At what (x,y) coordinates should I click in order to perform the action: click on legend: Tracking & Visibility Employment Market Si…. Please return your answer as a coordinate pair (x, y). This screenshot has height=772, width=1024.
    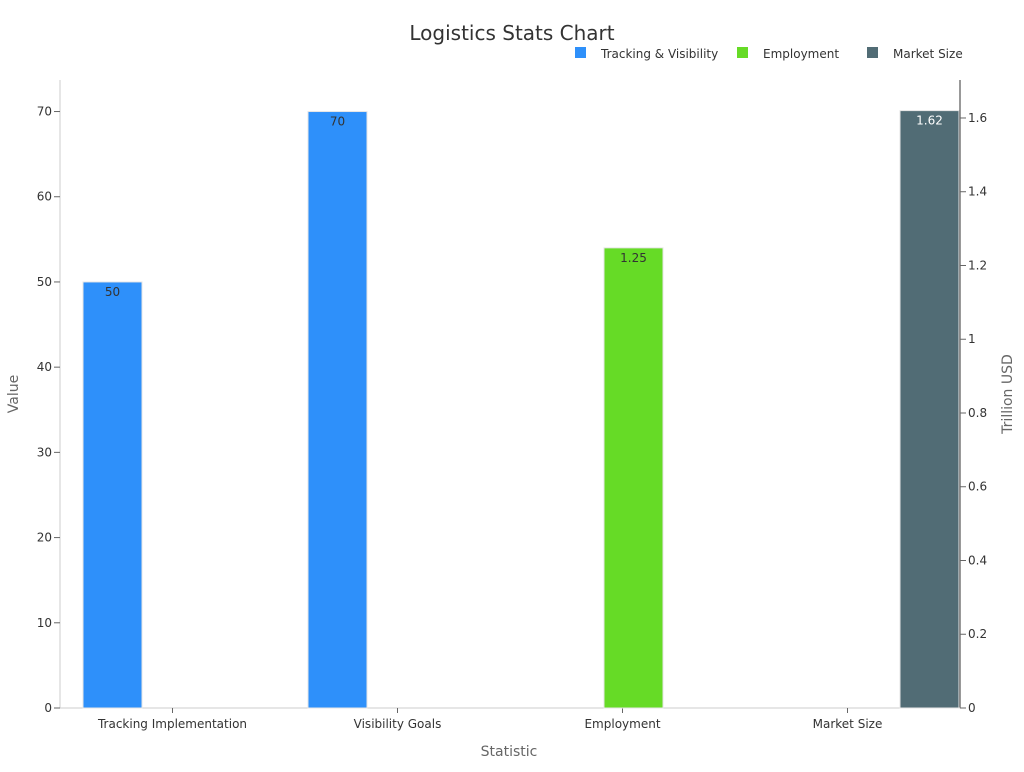
    Looking at the image, I should click on (769, 54).